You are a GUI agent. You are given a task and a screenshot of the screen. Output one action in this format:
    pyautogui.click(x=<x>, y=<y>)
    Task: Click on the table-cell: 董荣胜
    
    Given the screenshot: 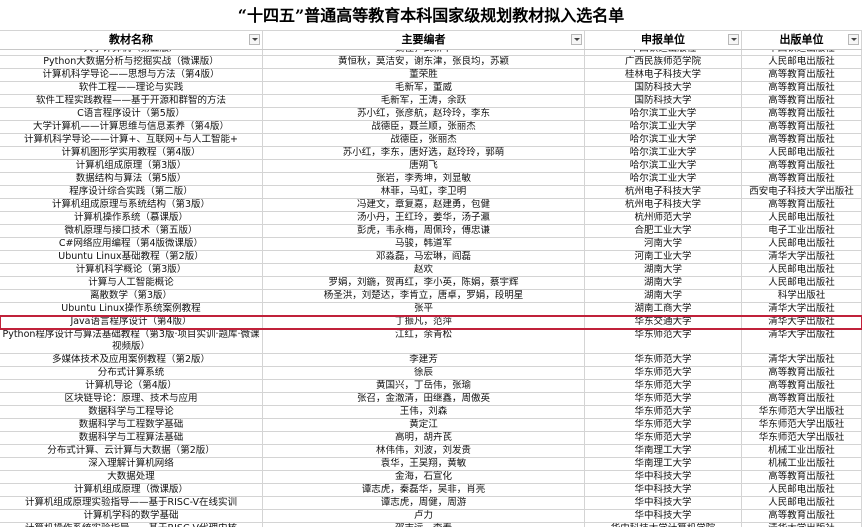 What is the action you would take?
    pyautogui.click(x=424, y=75)
    